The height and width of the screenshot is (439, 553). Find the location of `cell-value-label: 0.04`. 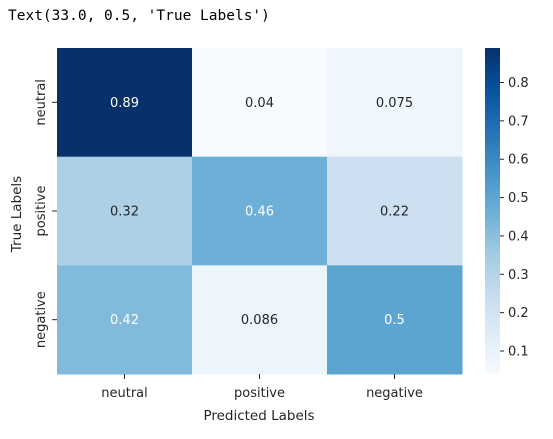

cell-value-label: 0.04 is located at coordinates (259, 103).